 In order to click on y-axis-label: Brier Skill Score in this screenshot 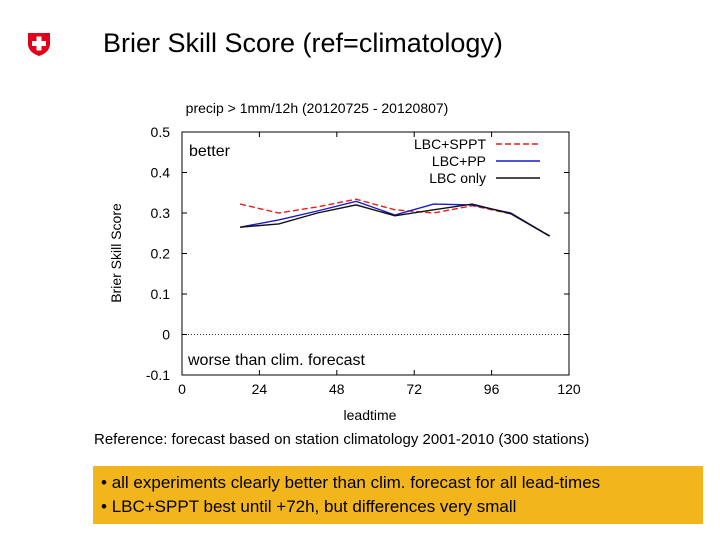, I will do `click(116, 253)`.